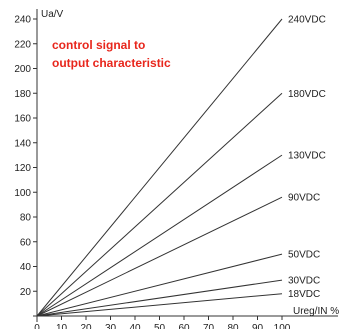 Image resolution: width=340 pixels, height=329 pixels. Describe the element at coordinates (111, 326) in the screenshot. I see `x-tick-label: 30` at that location.